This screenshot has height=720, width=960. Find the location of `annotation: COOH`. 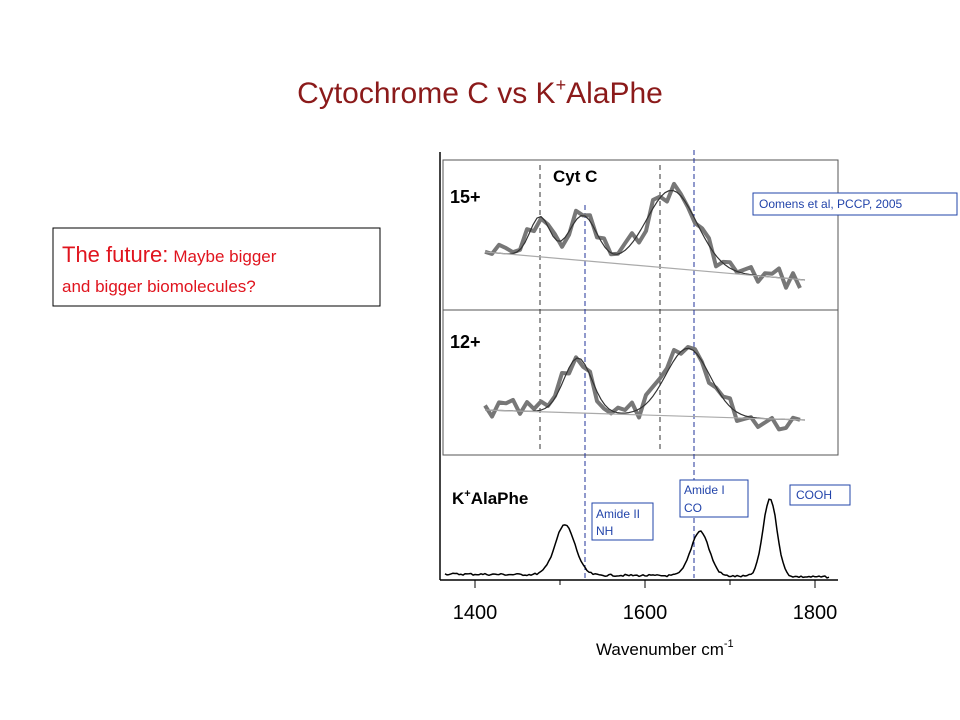

annotation: COOH is located at coordinates (814, 495).